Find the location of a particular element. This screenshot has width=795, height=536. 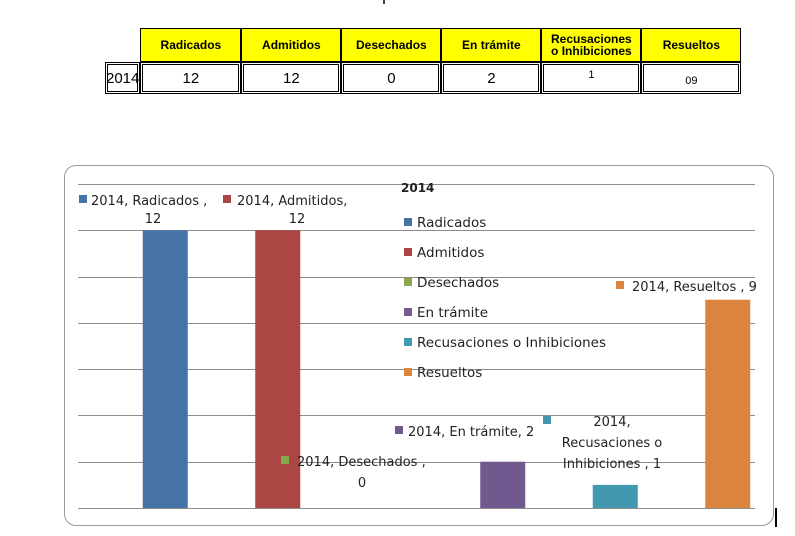

data-label: 2014, is located at coordinates (611, 422).